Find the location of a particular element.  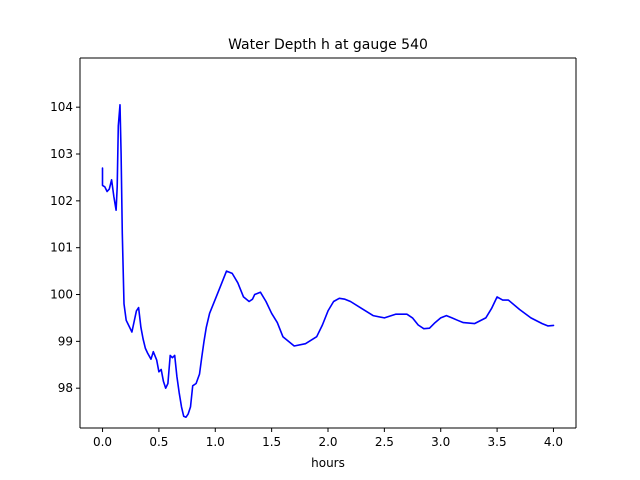

x-tick-label: 0.5 is located at coordinates (158, 442).